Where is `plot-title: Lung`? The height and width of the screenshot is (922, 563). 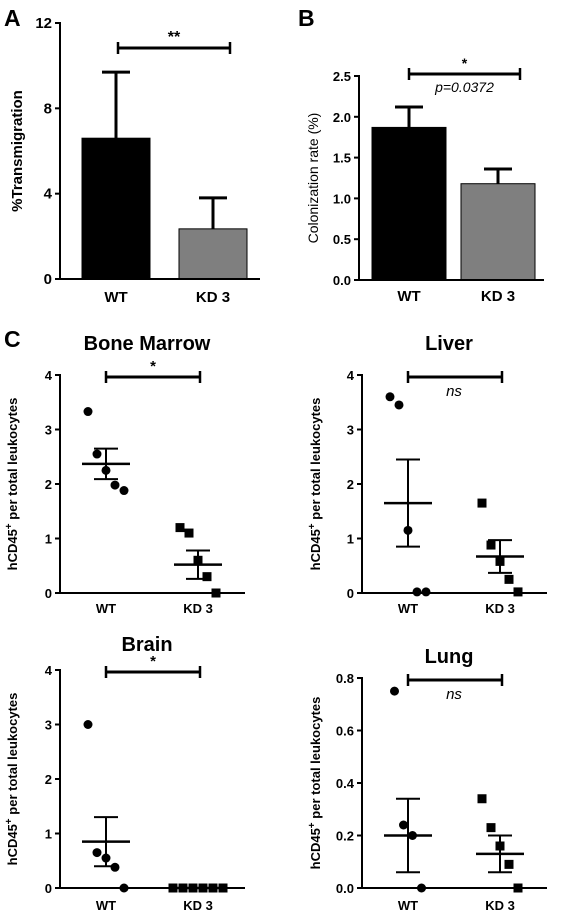
plot-title: Lung is located at coordinates (449, 657).